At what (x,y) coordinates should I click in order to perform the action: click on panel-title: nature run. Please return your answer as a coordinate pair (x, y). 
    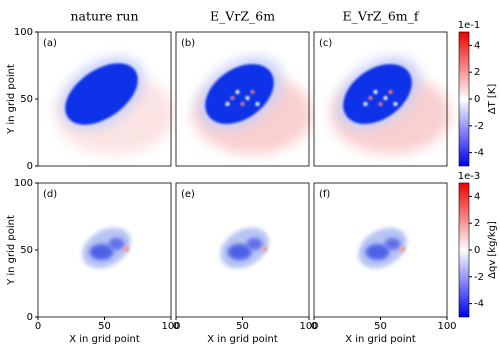
    Looking at the image, I should click on (105, 16).